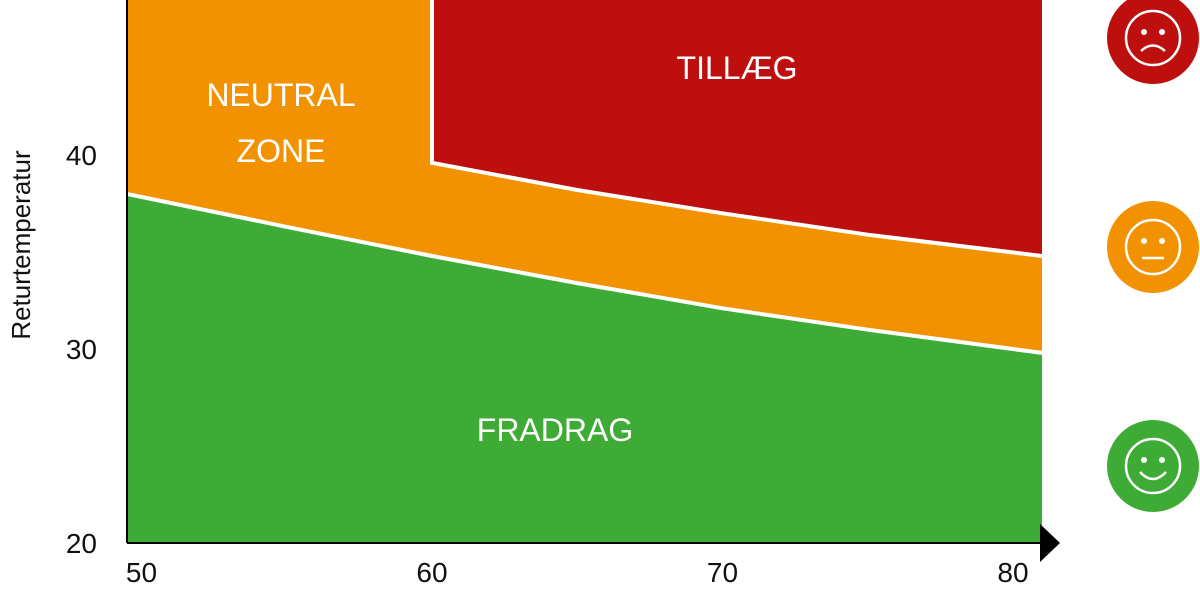  I want to click on x-tick-label: 80, so click(1012, 572).